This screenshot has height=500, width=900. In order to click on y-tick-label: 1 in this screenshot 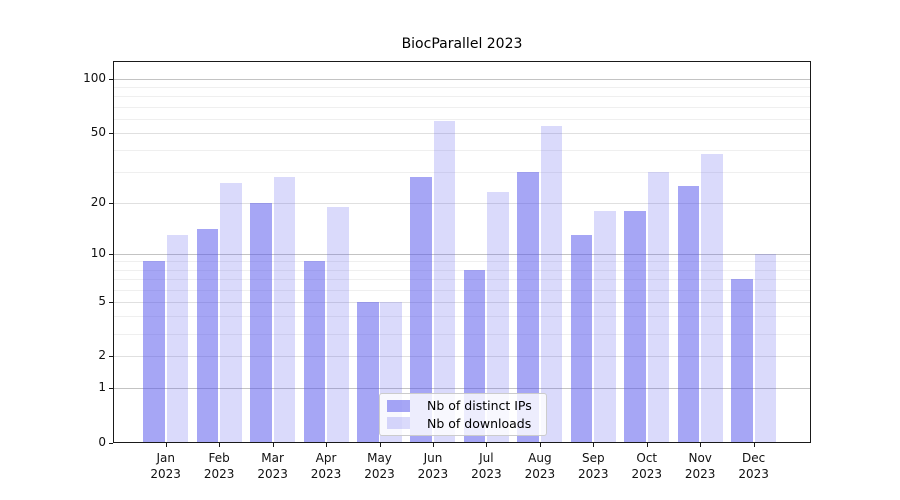, I will do `click(102, 387)`.